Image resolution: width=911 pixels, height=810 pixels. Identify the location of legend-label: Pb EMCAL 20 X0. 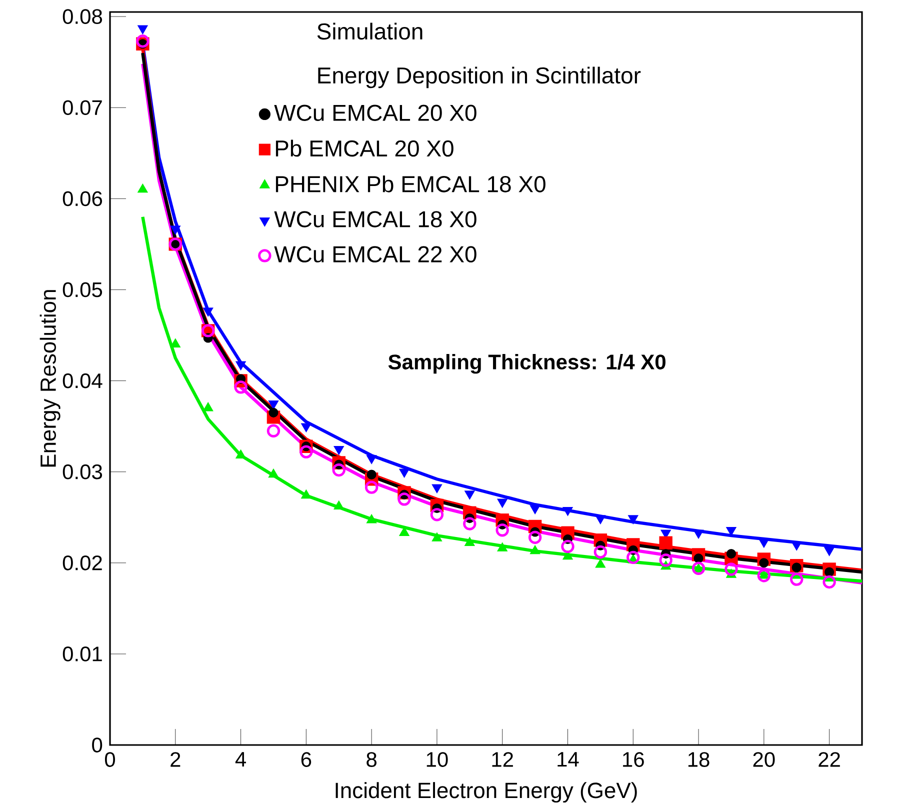
(365, 148).